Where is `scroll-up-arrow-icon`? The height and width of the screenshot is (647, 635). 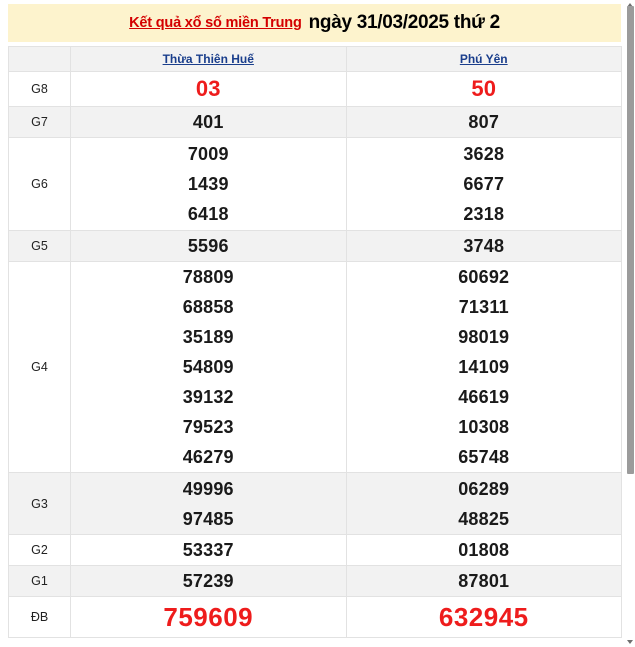
scroll-up-arrow-icon is located at coordinates (630, 5).